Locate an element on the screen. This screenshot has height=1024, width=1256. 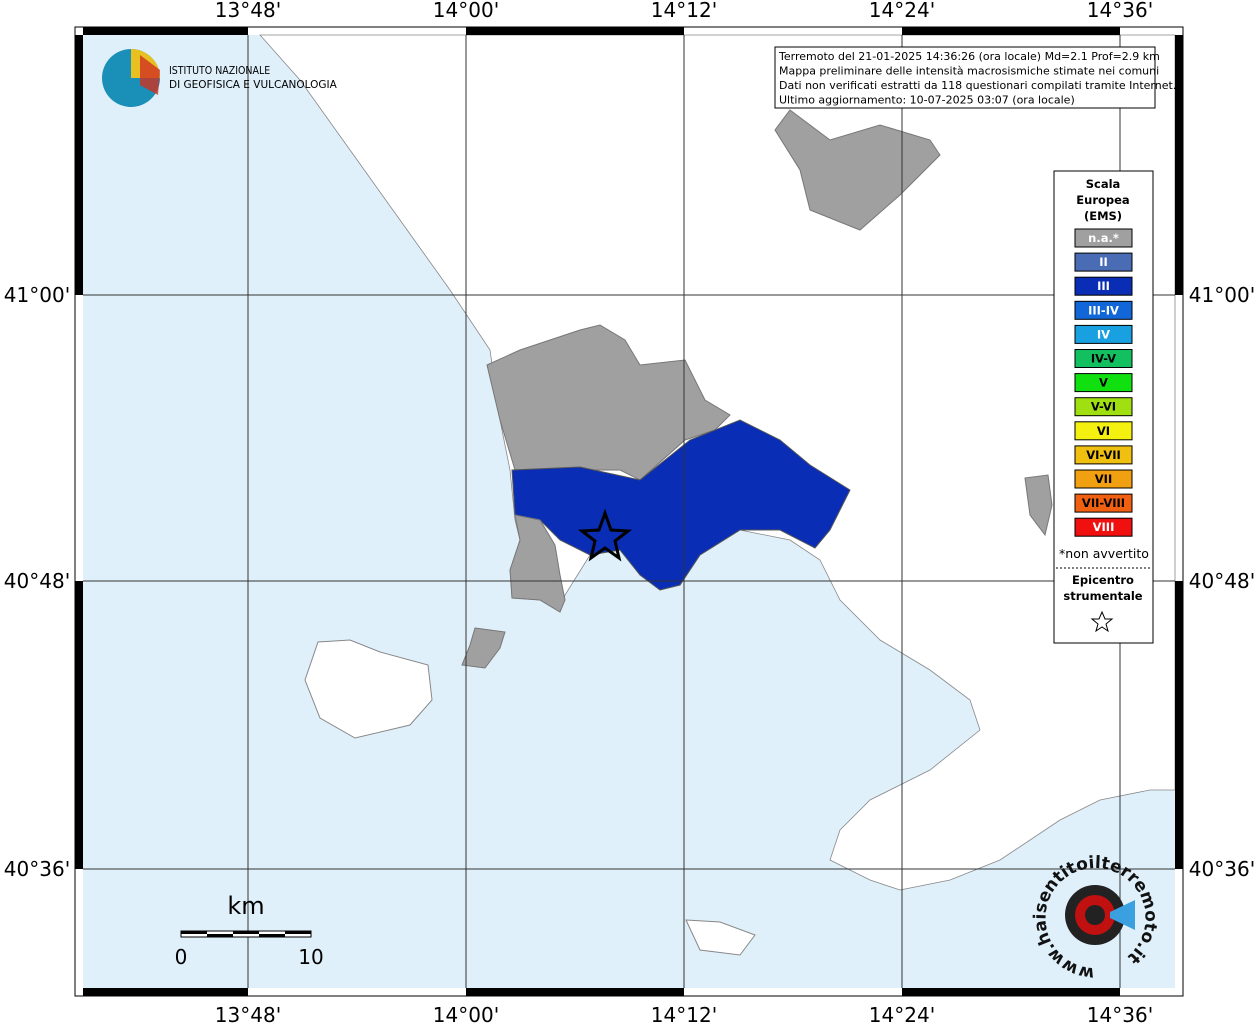
scale-bar: km 0 10 is located at coordinates (249, 930).